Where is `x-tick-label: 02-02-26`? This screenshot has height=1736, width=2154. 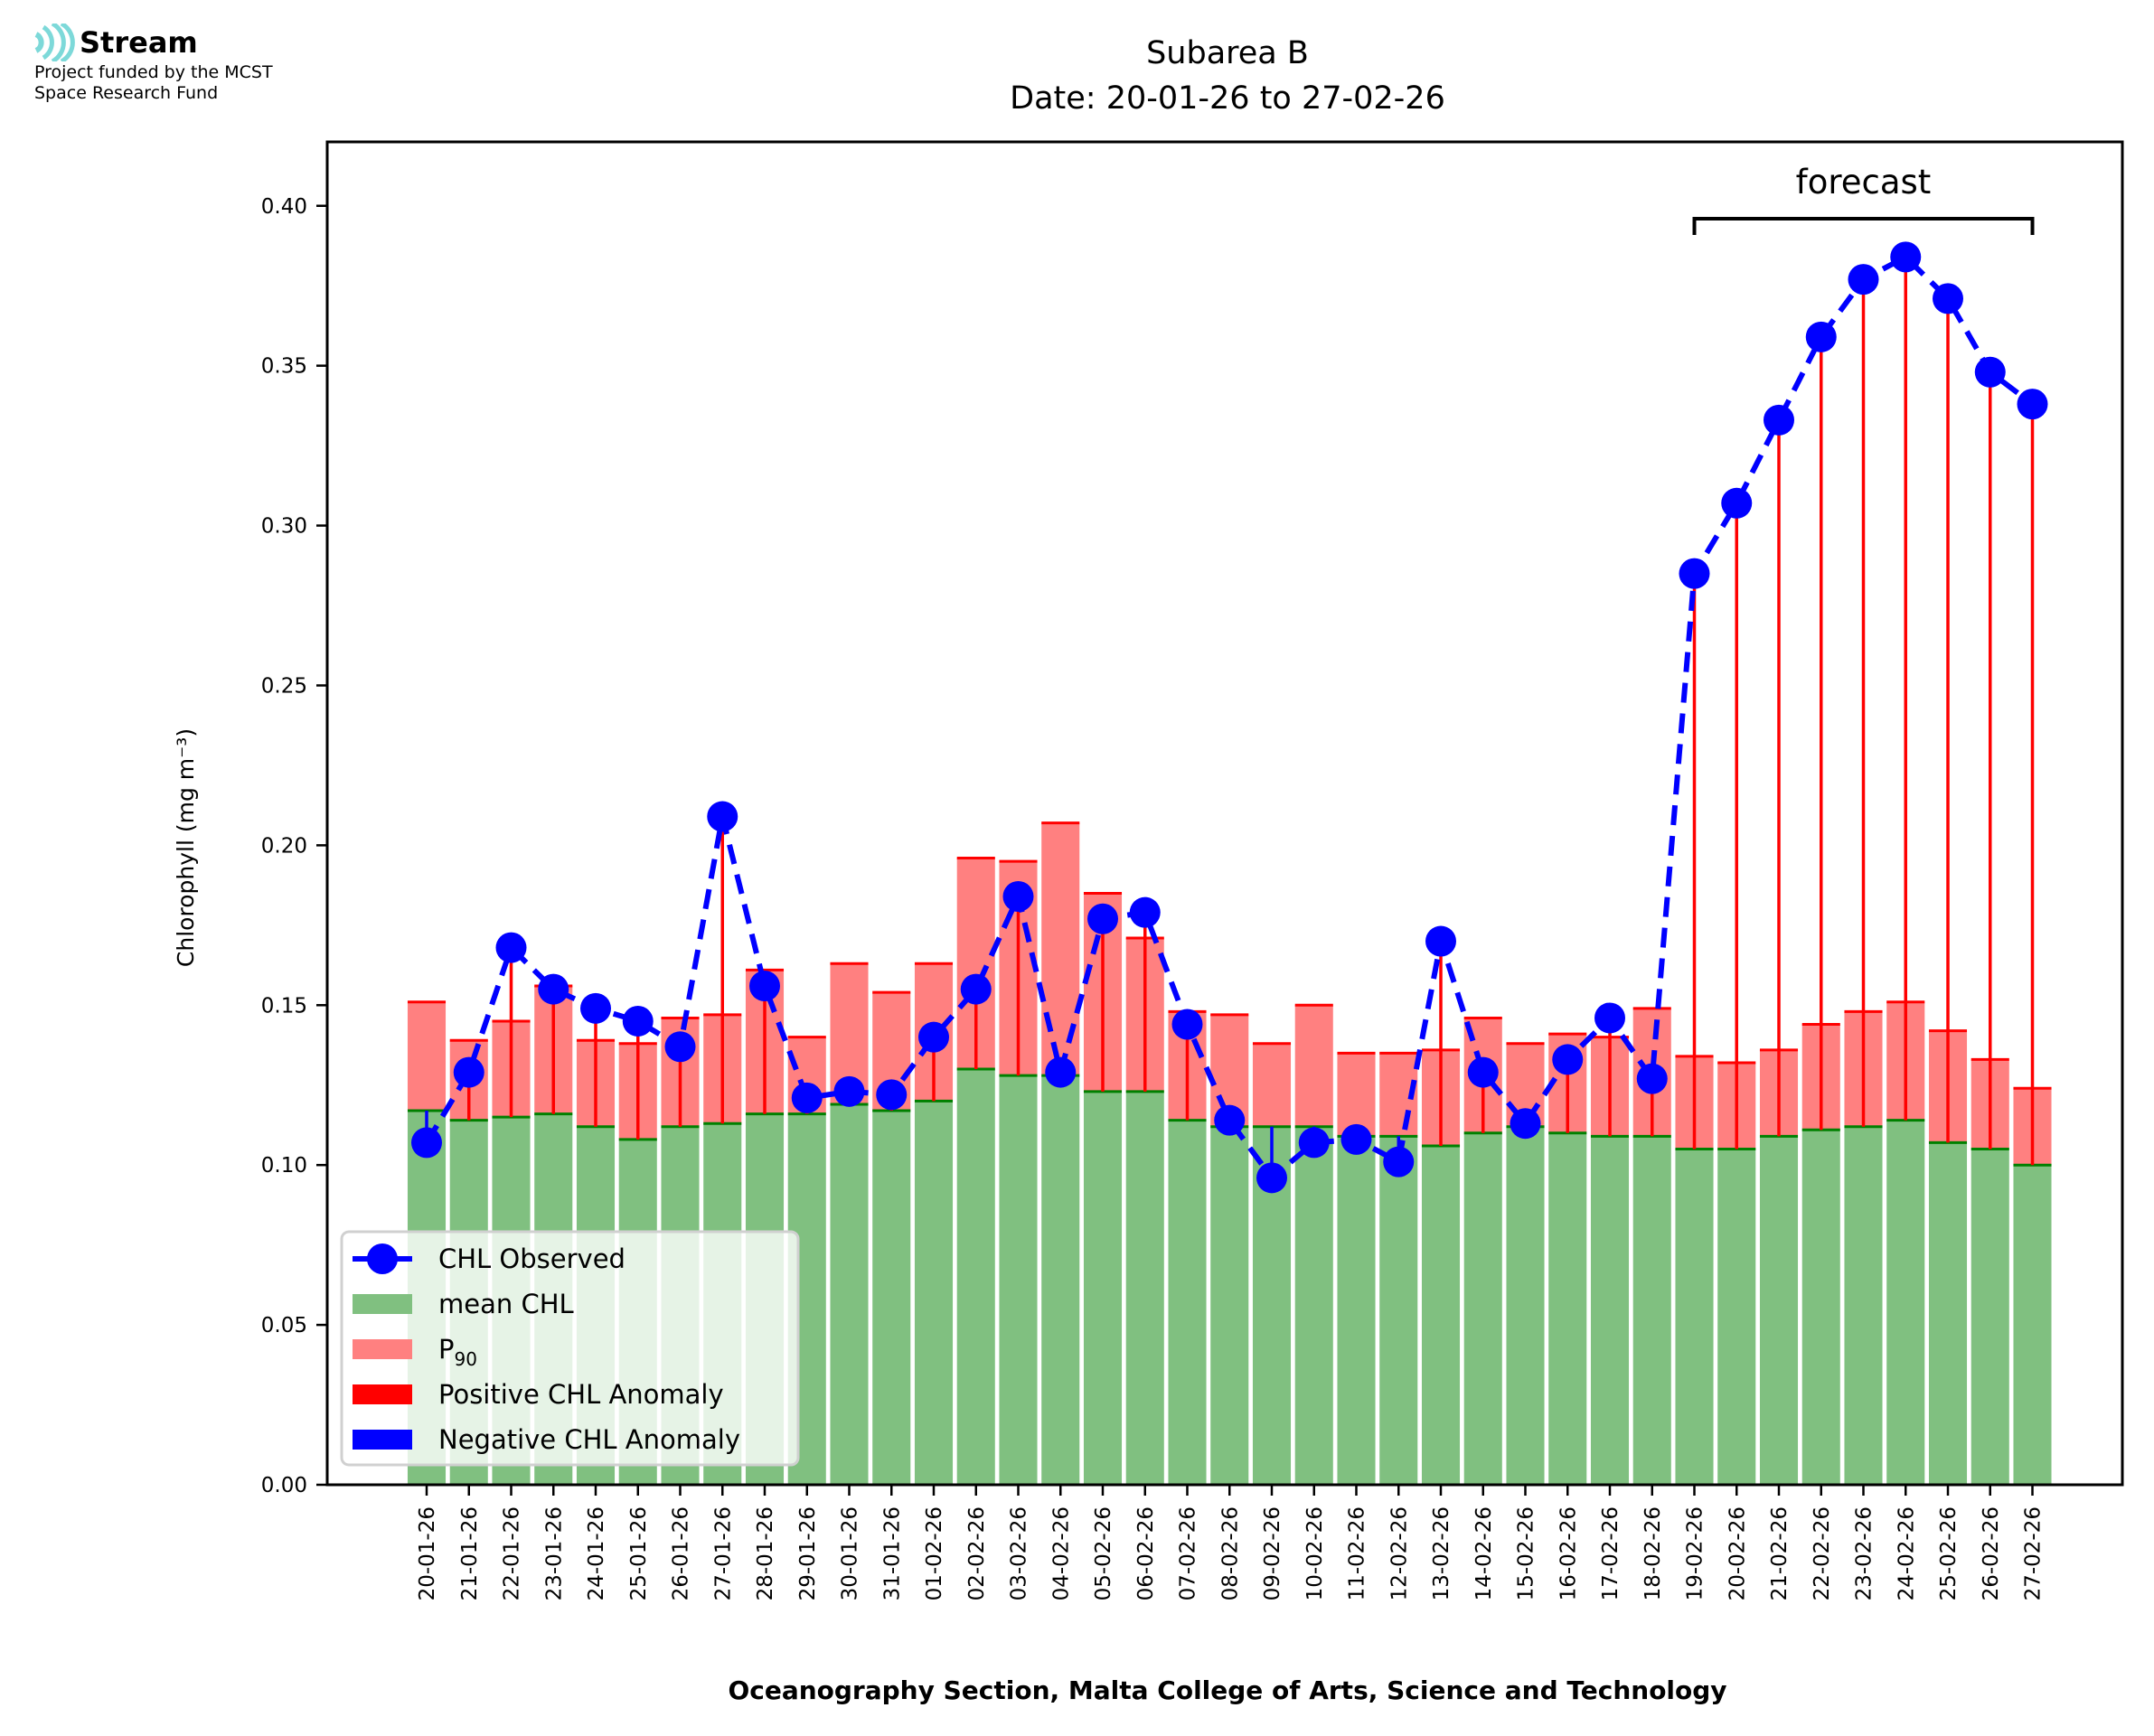 x-tick-label: 02-02-26 is located at coordinates (977, 1553).